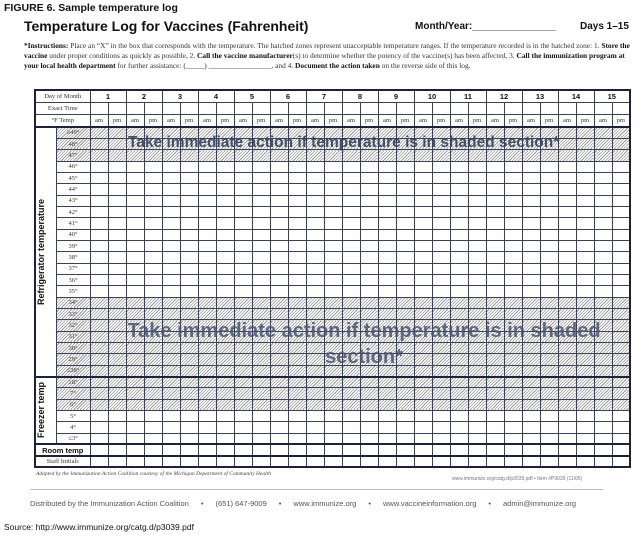  I want to click on month-year-field: Month/Year:_______________, so click(485, 26).